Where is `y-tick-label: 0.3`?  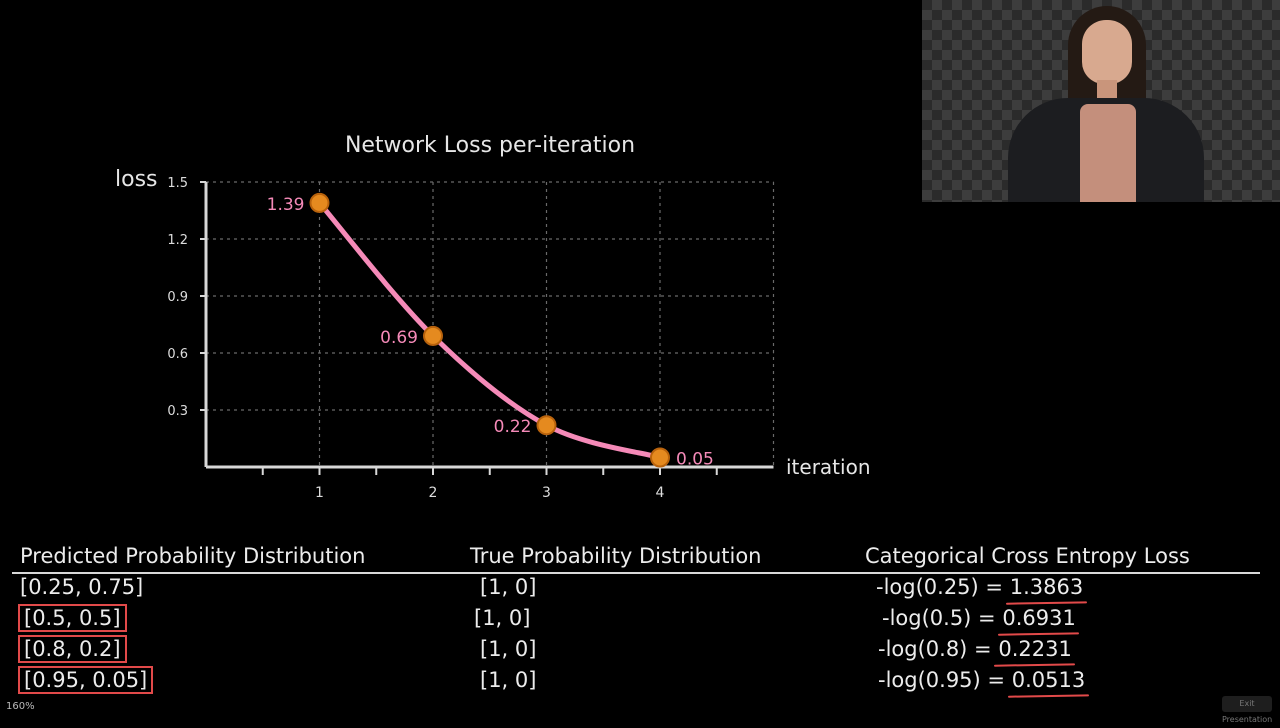
y-tick-label: 0.3 is located at coordinates (177, 411).